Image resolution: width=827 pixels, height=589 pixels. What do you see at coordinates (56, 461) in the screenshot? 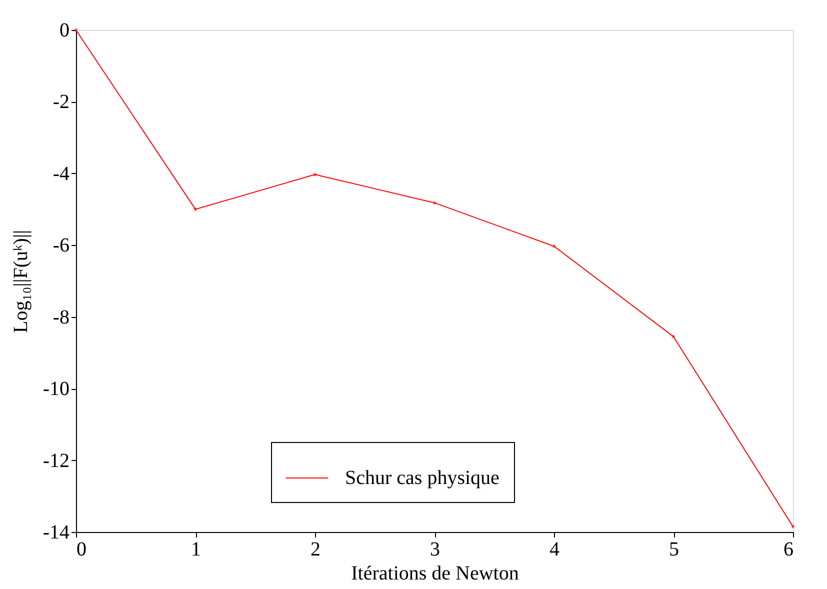
I see `y-tick-label: -12` at bounding box center [56, 461].